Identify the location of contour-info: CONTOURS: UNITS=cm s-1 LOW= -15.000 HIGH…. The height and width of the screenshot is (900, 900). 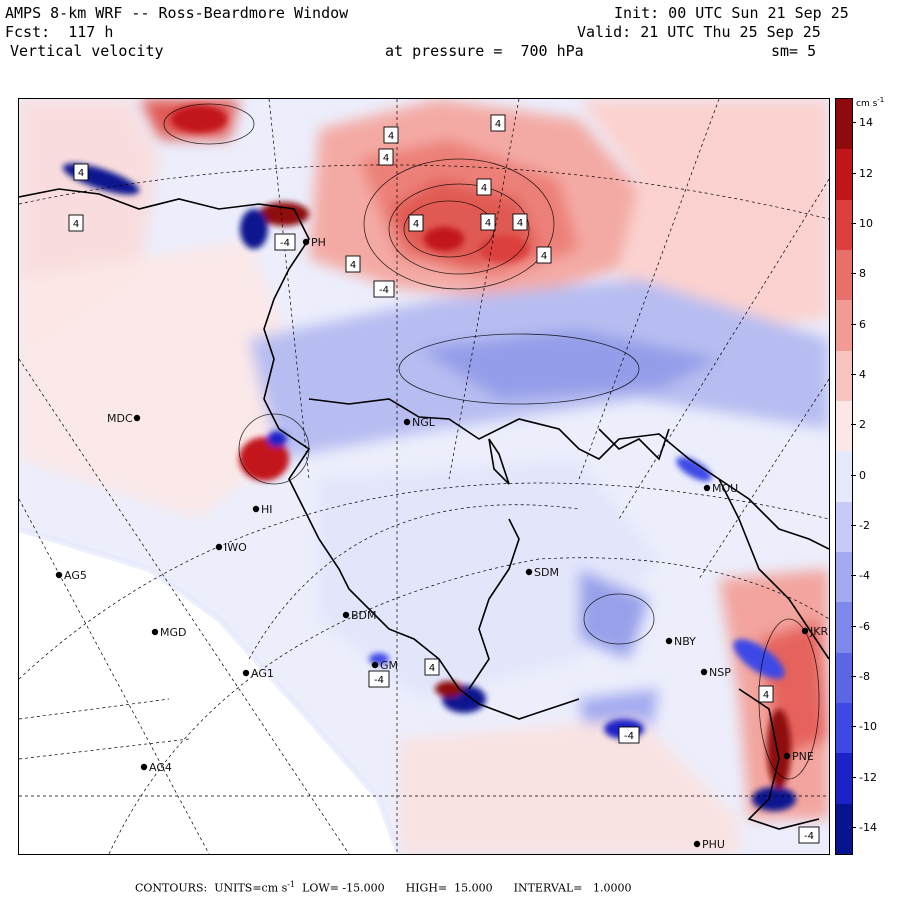
(383, 887).